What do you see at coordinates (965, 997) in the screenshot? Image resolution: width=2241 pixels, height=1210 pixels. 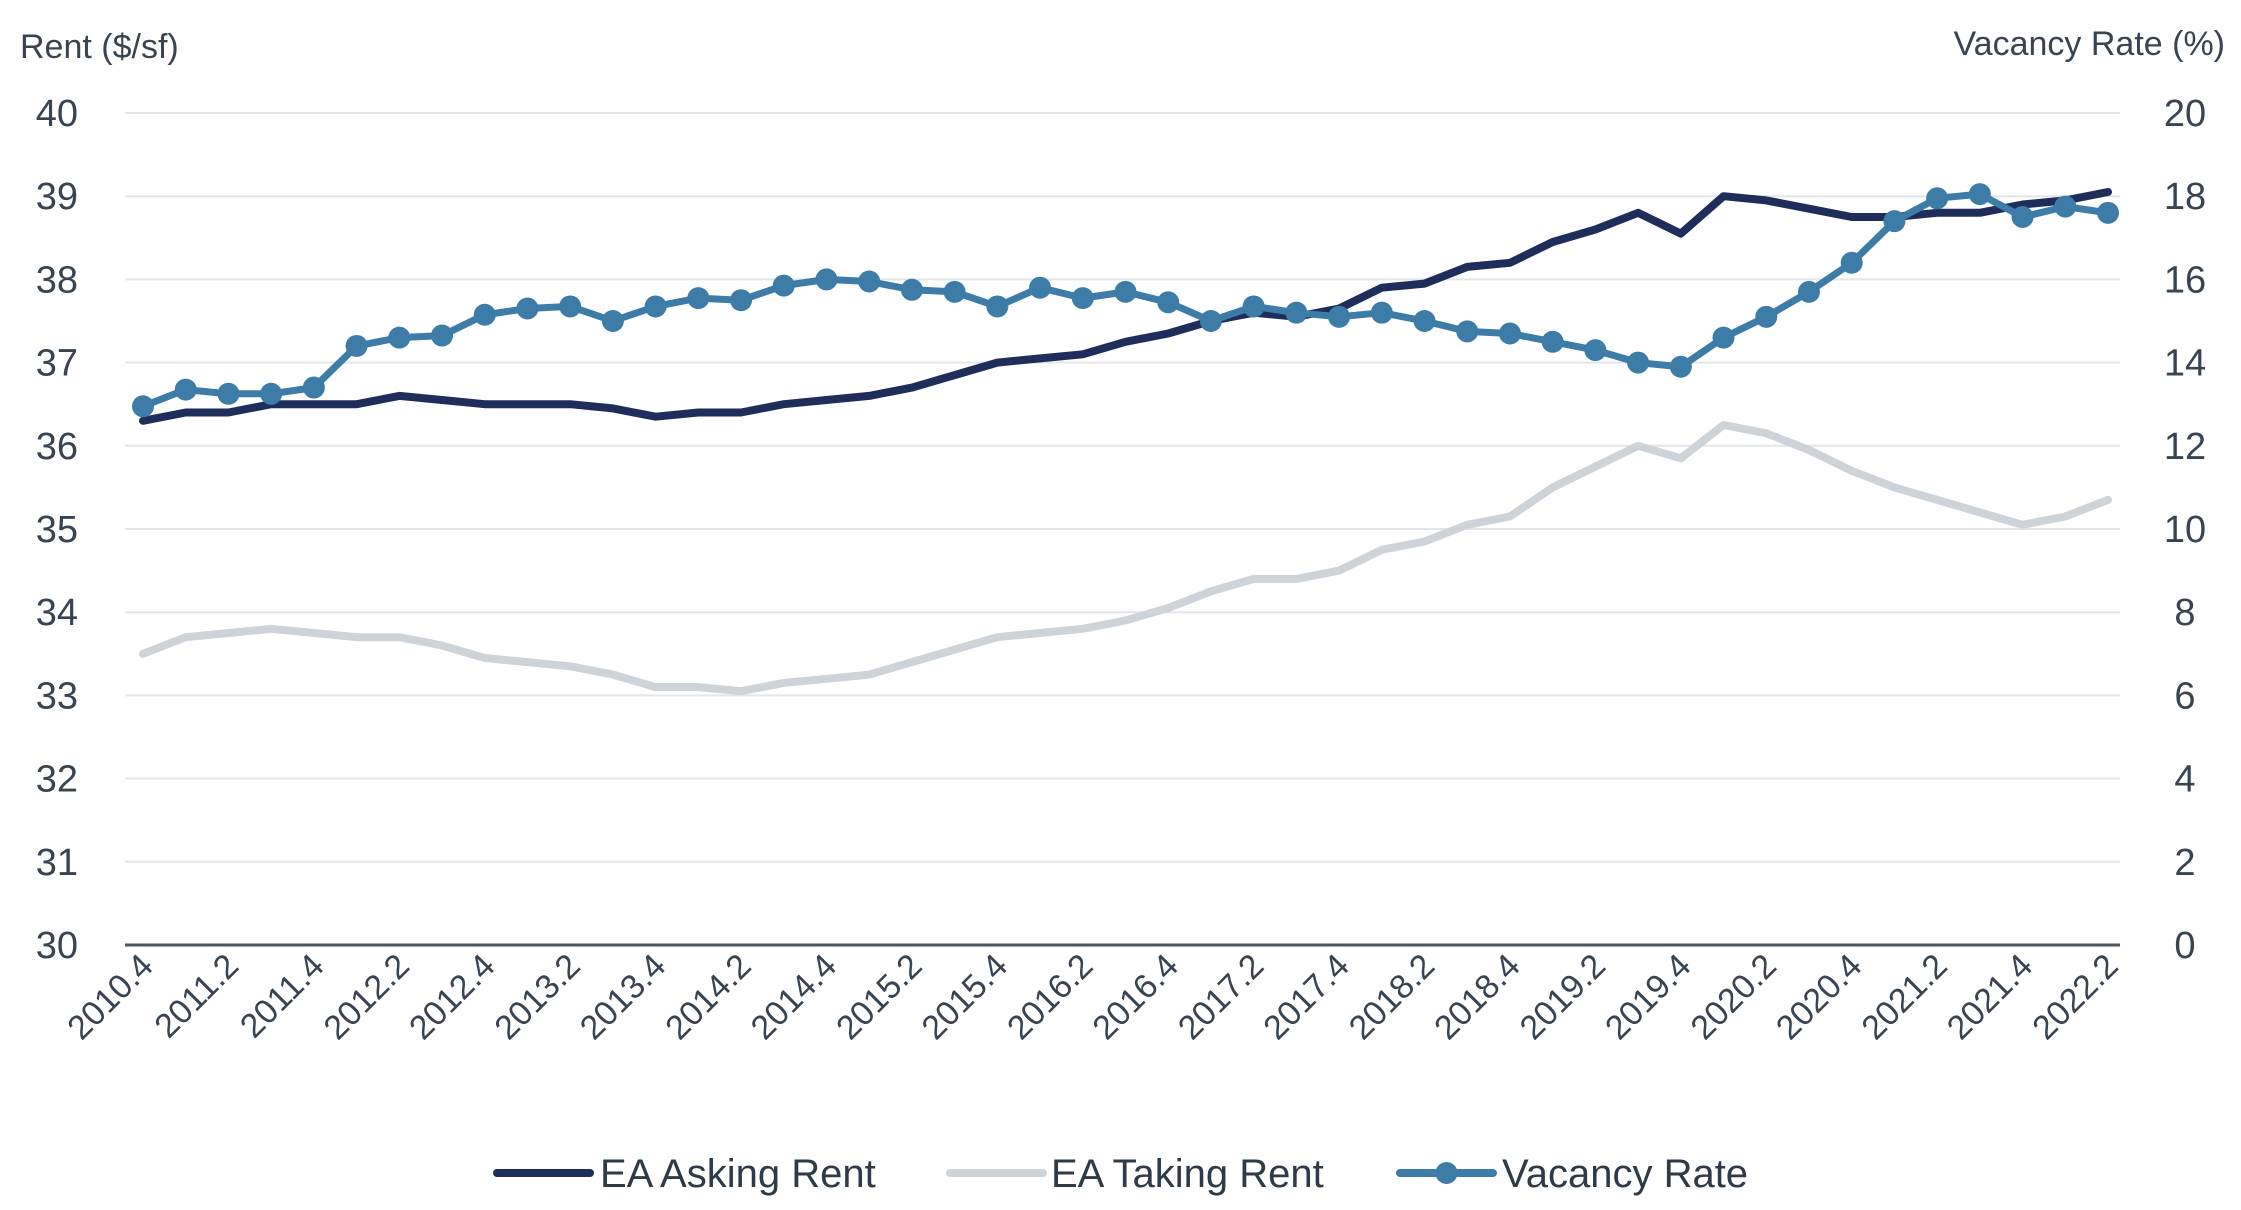 I see `x-tick-label: 2015.4` at bounding box center [965, 997].